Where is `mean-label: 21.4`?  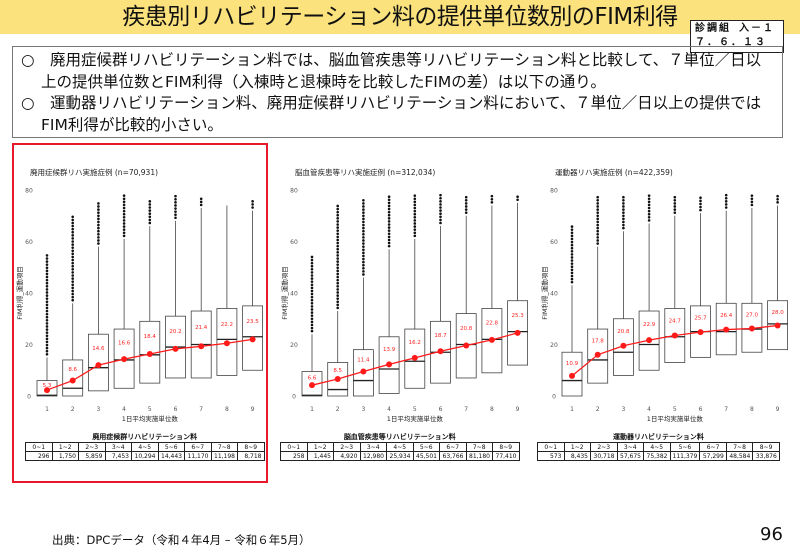
mean-label: 21.4 is located at coordinates (201, 328).